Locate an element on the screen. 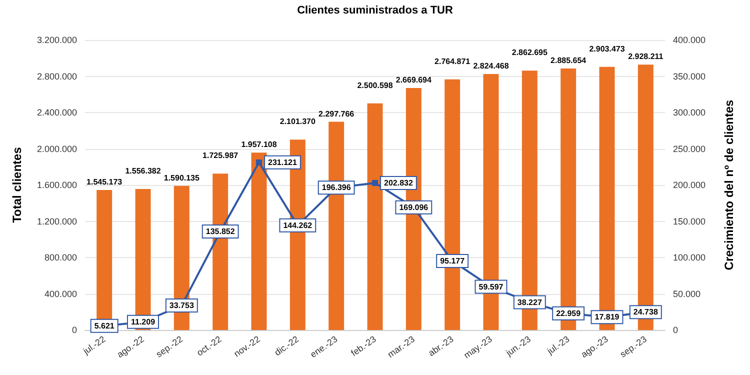  y2-tick-label: 400.000 is located at coordinates (689, 40).